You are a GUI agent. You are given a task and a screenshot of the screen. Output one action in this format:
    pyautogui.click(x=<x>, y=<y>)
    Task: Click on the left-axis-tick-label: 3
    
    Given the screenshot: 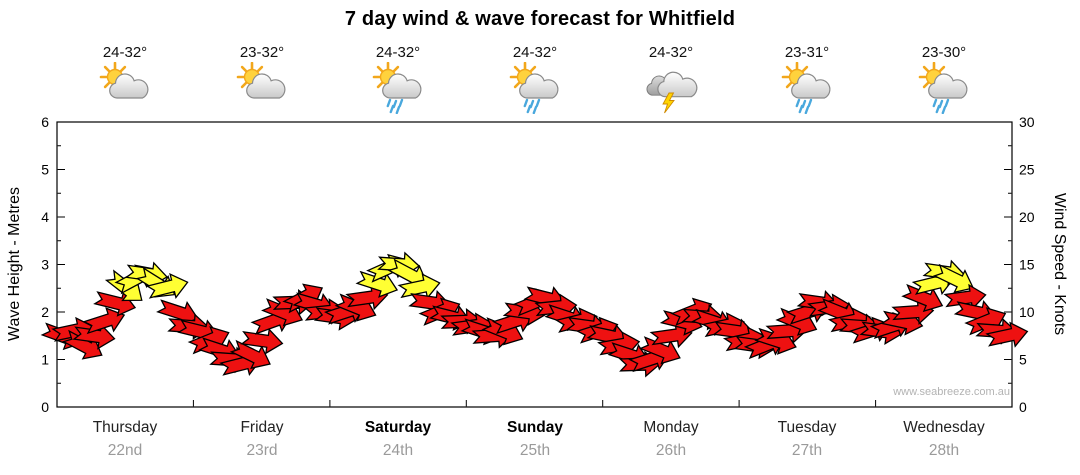 What is the action you would take?
    pyautogui.click(x=45, y=265)
    